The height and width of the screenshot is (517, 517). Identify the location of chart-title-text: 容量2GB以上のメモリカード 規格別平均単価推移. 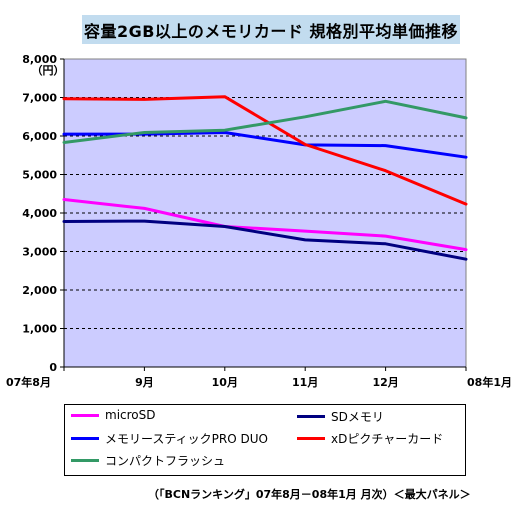
(271, 31).